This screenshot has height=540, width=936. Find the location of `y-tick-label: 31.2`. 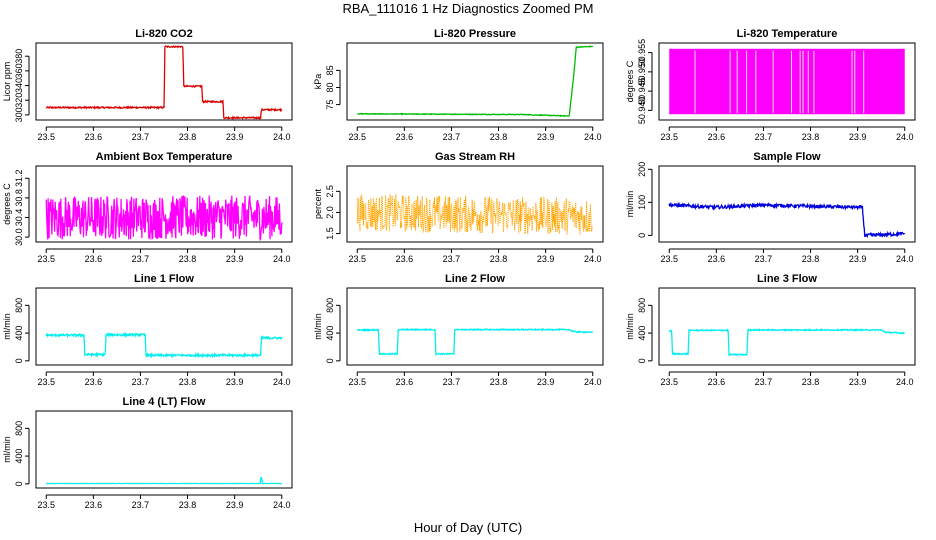

y-tick-label: 31.2 is located at coordinates (19, 178).